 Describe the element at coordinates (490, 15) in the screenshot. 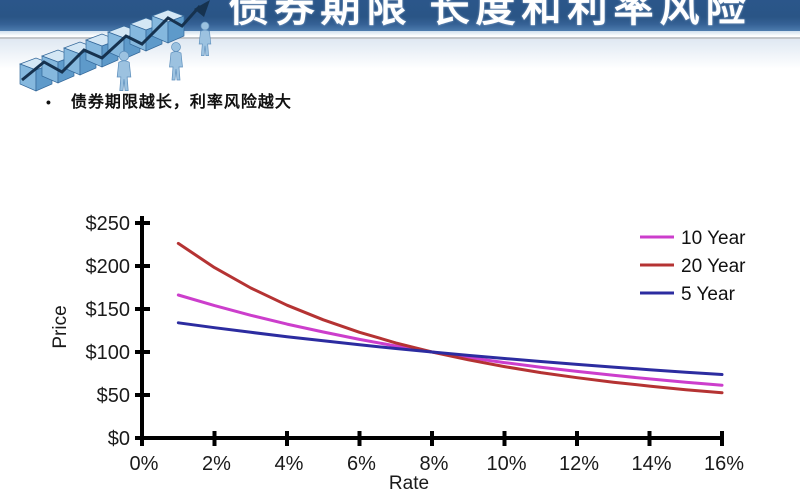

I see `slide-title: 债券期限 长度和利率风险` at that location.